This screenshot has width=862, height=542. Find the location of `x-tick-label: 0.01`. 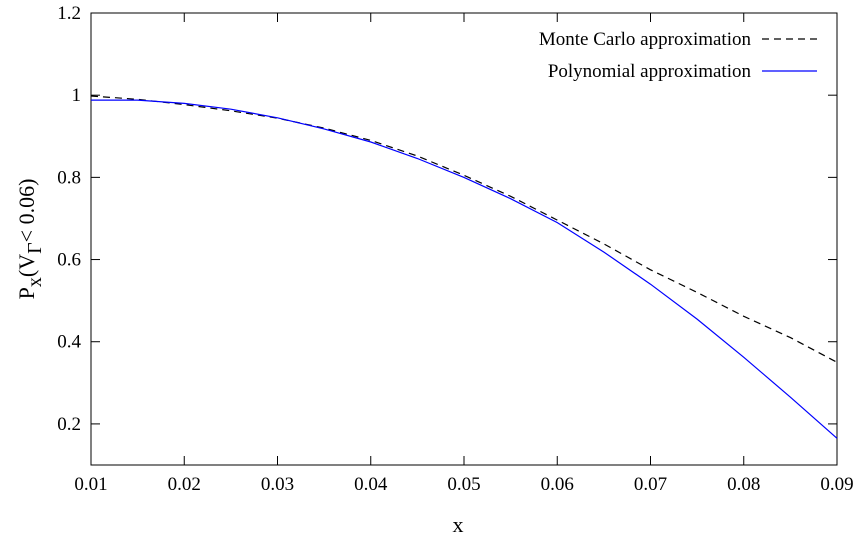

x-tick-label: 0.01 is located at coordinates (90, 484).